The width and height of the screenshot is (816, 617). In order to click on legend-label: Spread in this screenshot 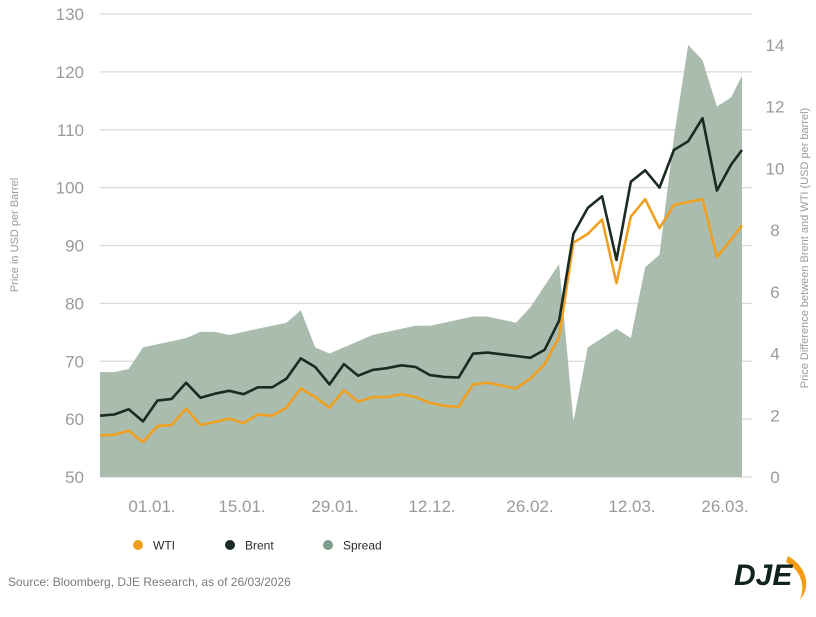, I will do `click(362, 546)`.